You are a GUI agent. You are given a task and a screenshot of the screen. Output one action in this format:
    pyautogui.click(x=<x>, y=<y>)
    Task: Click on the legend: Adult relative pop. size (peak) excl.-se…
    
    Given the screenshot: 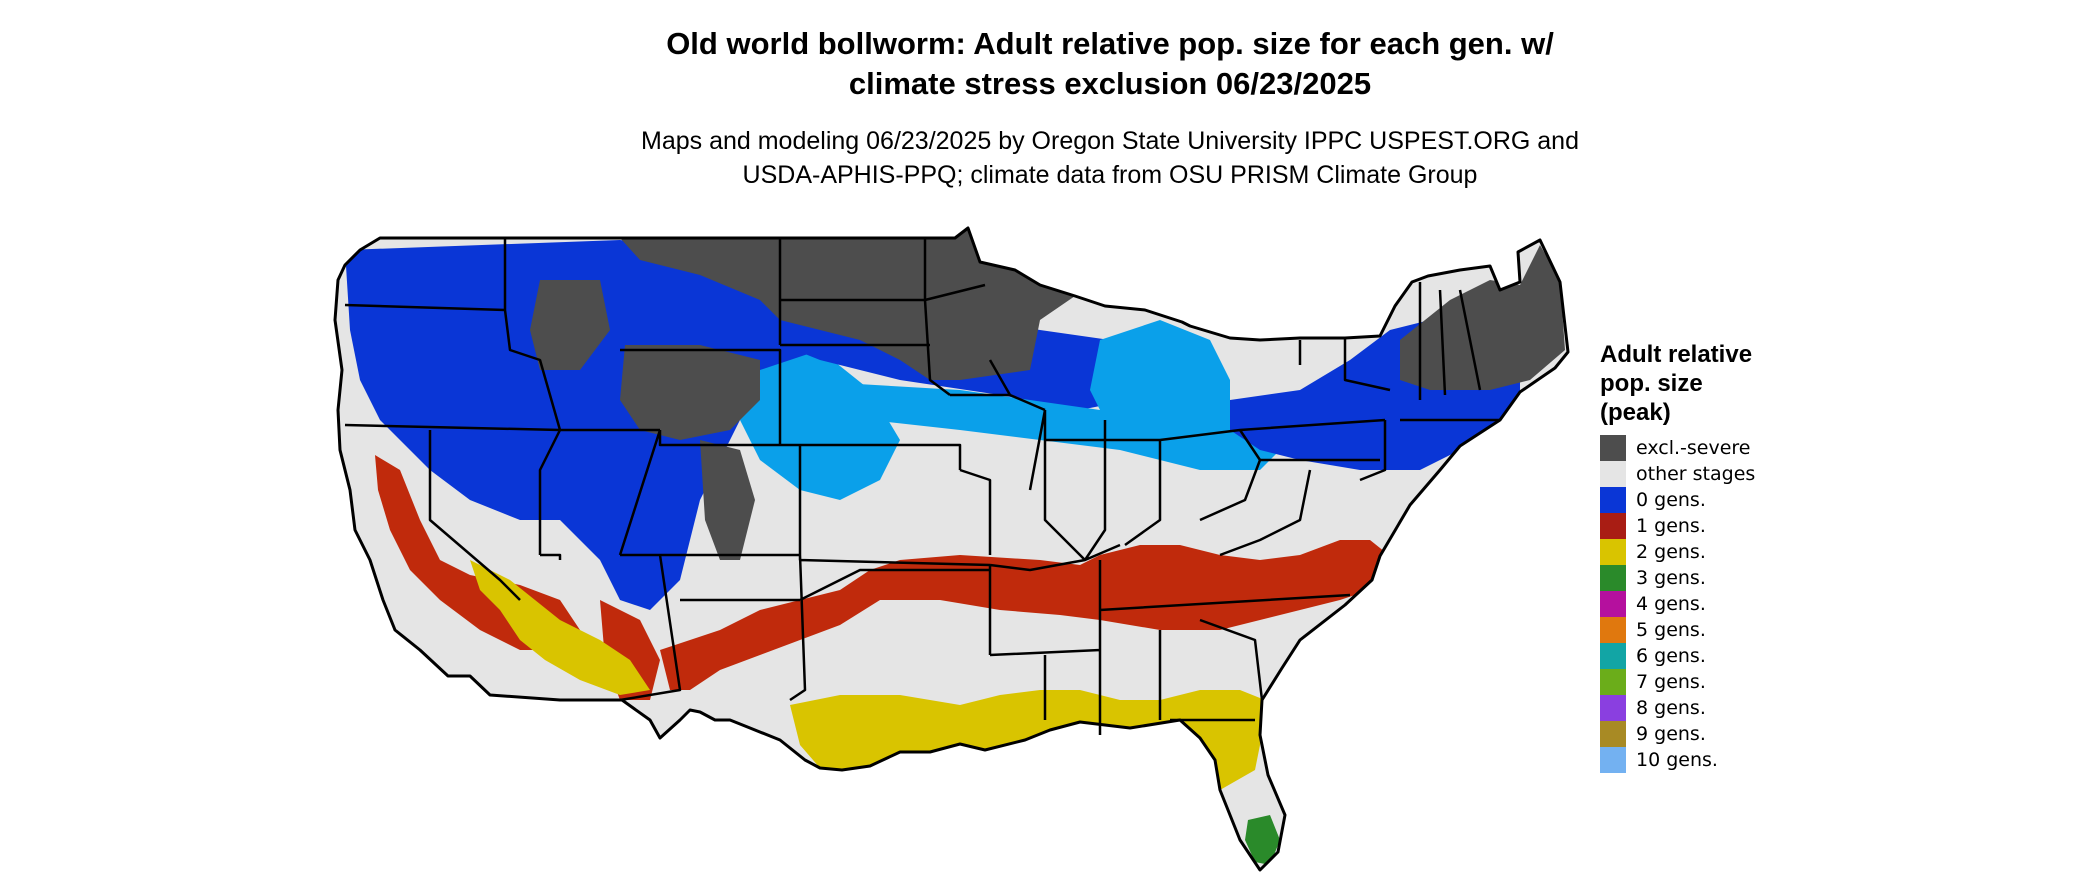 What is the action you would take?
    pyautogui.click(x=1730, y=556)
    